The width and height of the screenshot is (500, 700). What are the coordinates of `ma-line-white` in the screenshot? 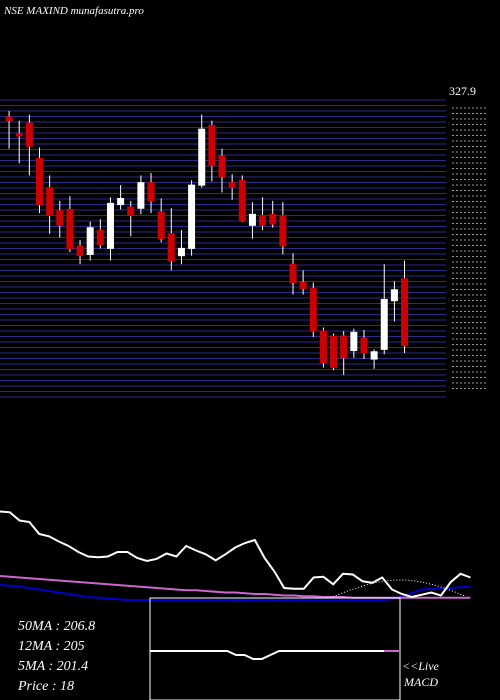 It's located at (235, 554).